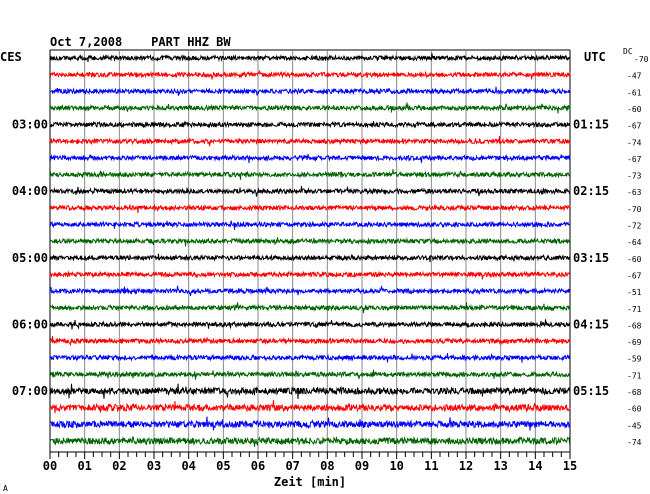 The height and width of the screenshot is (494, 650). I want to click on dc-offset-label: -64, so click(634, 242).